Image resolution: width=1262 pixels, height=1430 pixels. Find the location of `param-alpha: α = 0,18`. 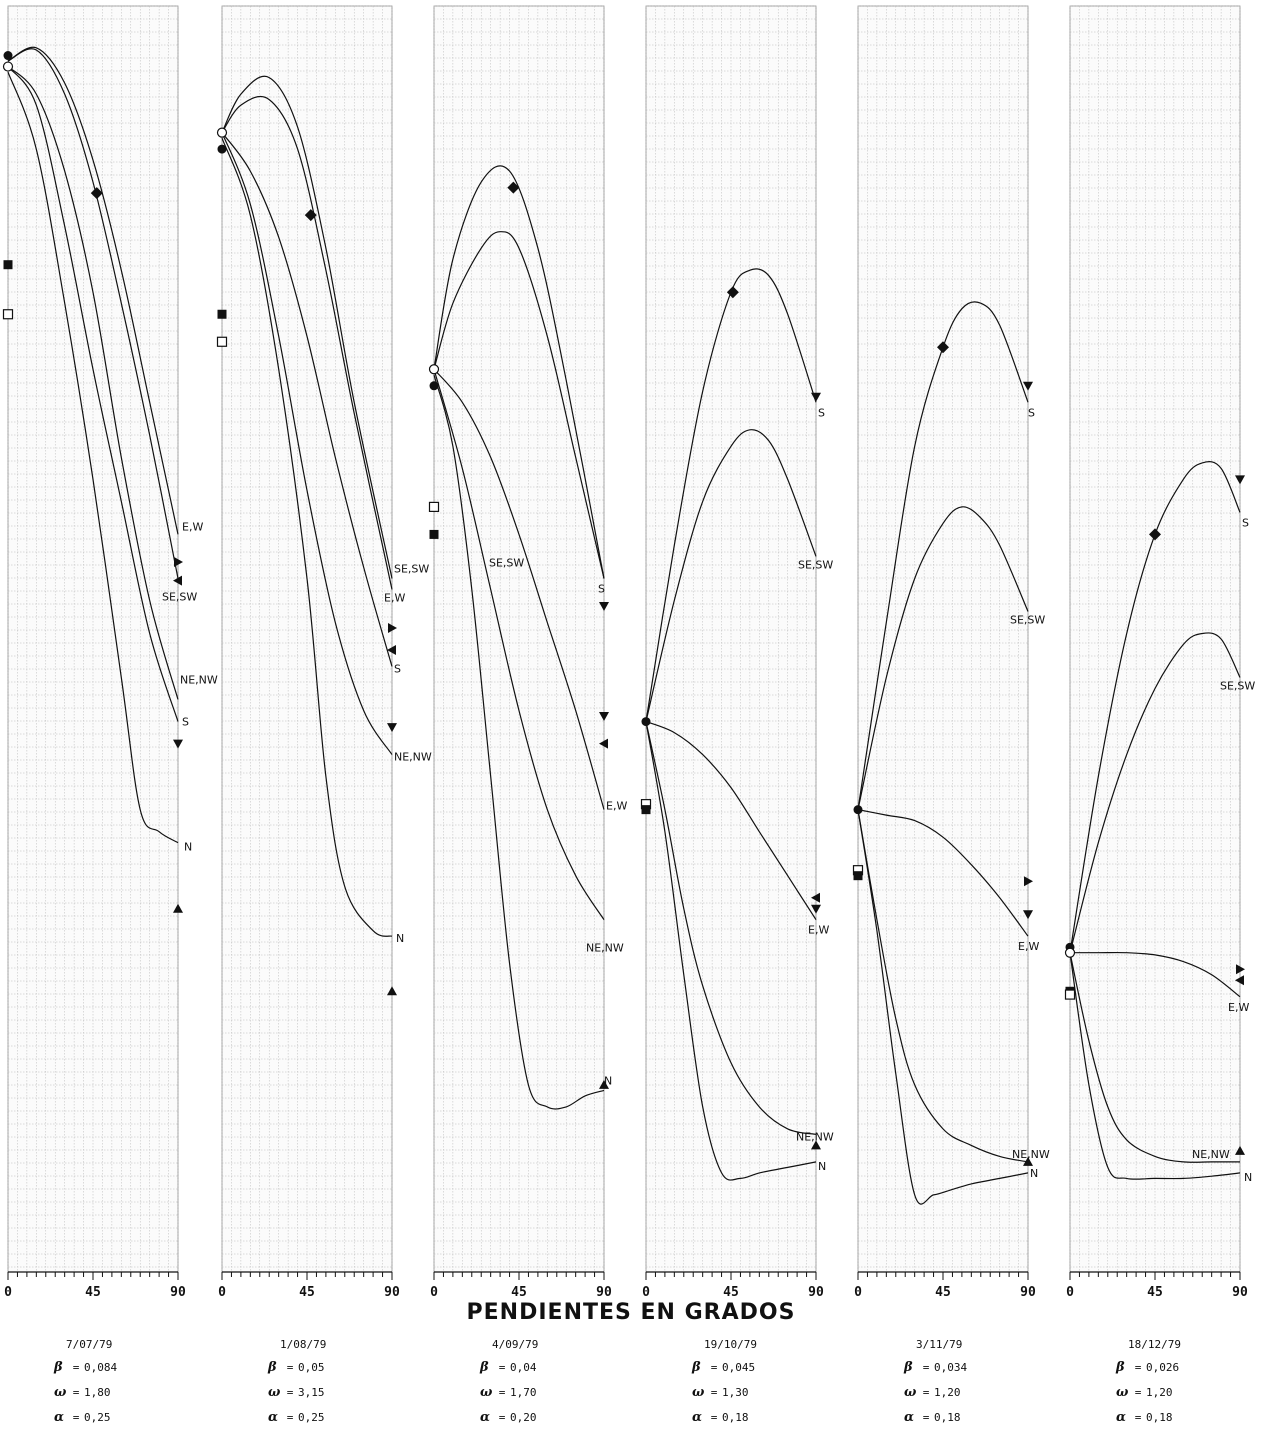

param-alpha: α = 0,18 is located at coordinates (1144, 1417).